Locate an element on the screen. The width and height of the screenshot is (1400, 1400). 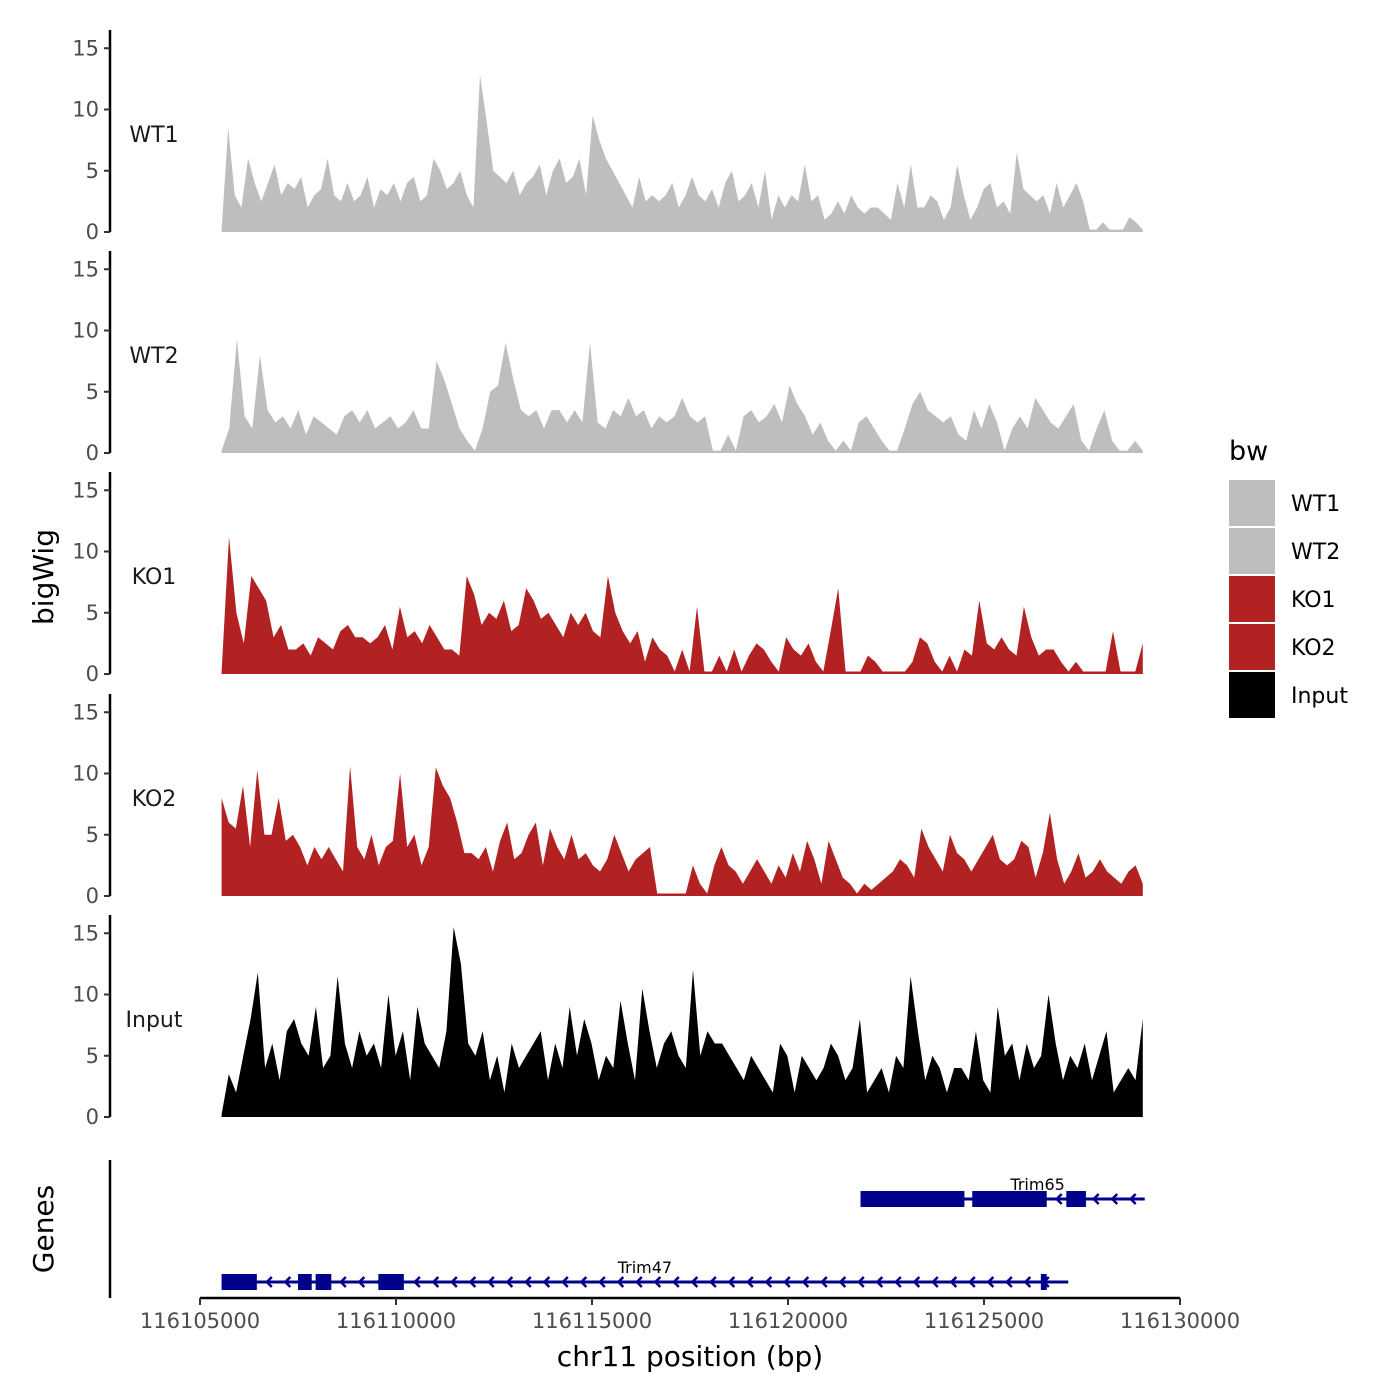
legend: bw WT1 WT2 KO1 KO2 Input is located at coordinates (1288, 577).